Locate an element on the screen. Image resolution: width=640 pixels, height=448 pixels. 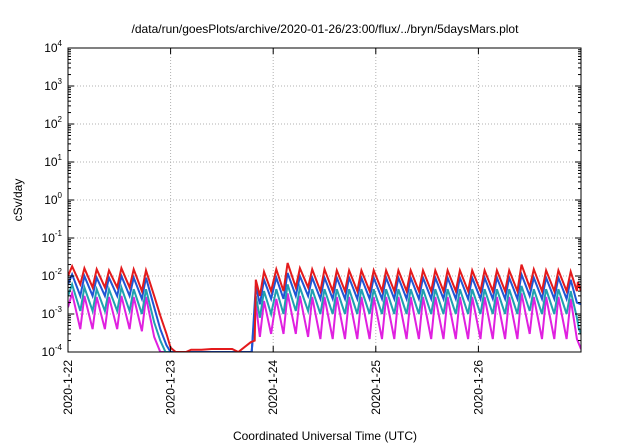
y-tick-label-exponent: 2 is located at coordinates (60, 119).